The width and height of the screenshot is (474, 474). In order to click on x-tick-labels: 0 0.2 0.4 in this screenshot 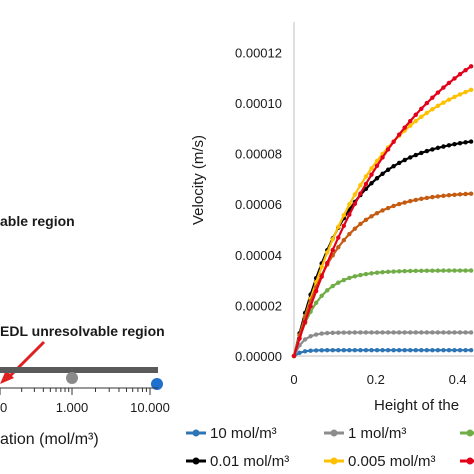, I will do `click(378, 379)`.